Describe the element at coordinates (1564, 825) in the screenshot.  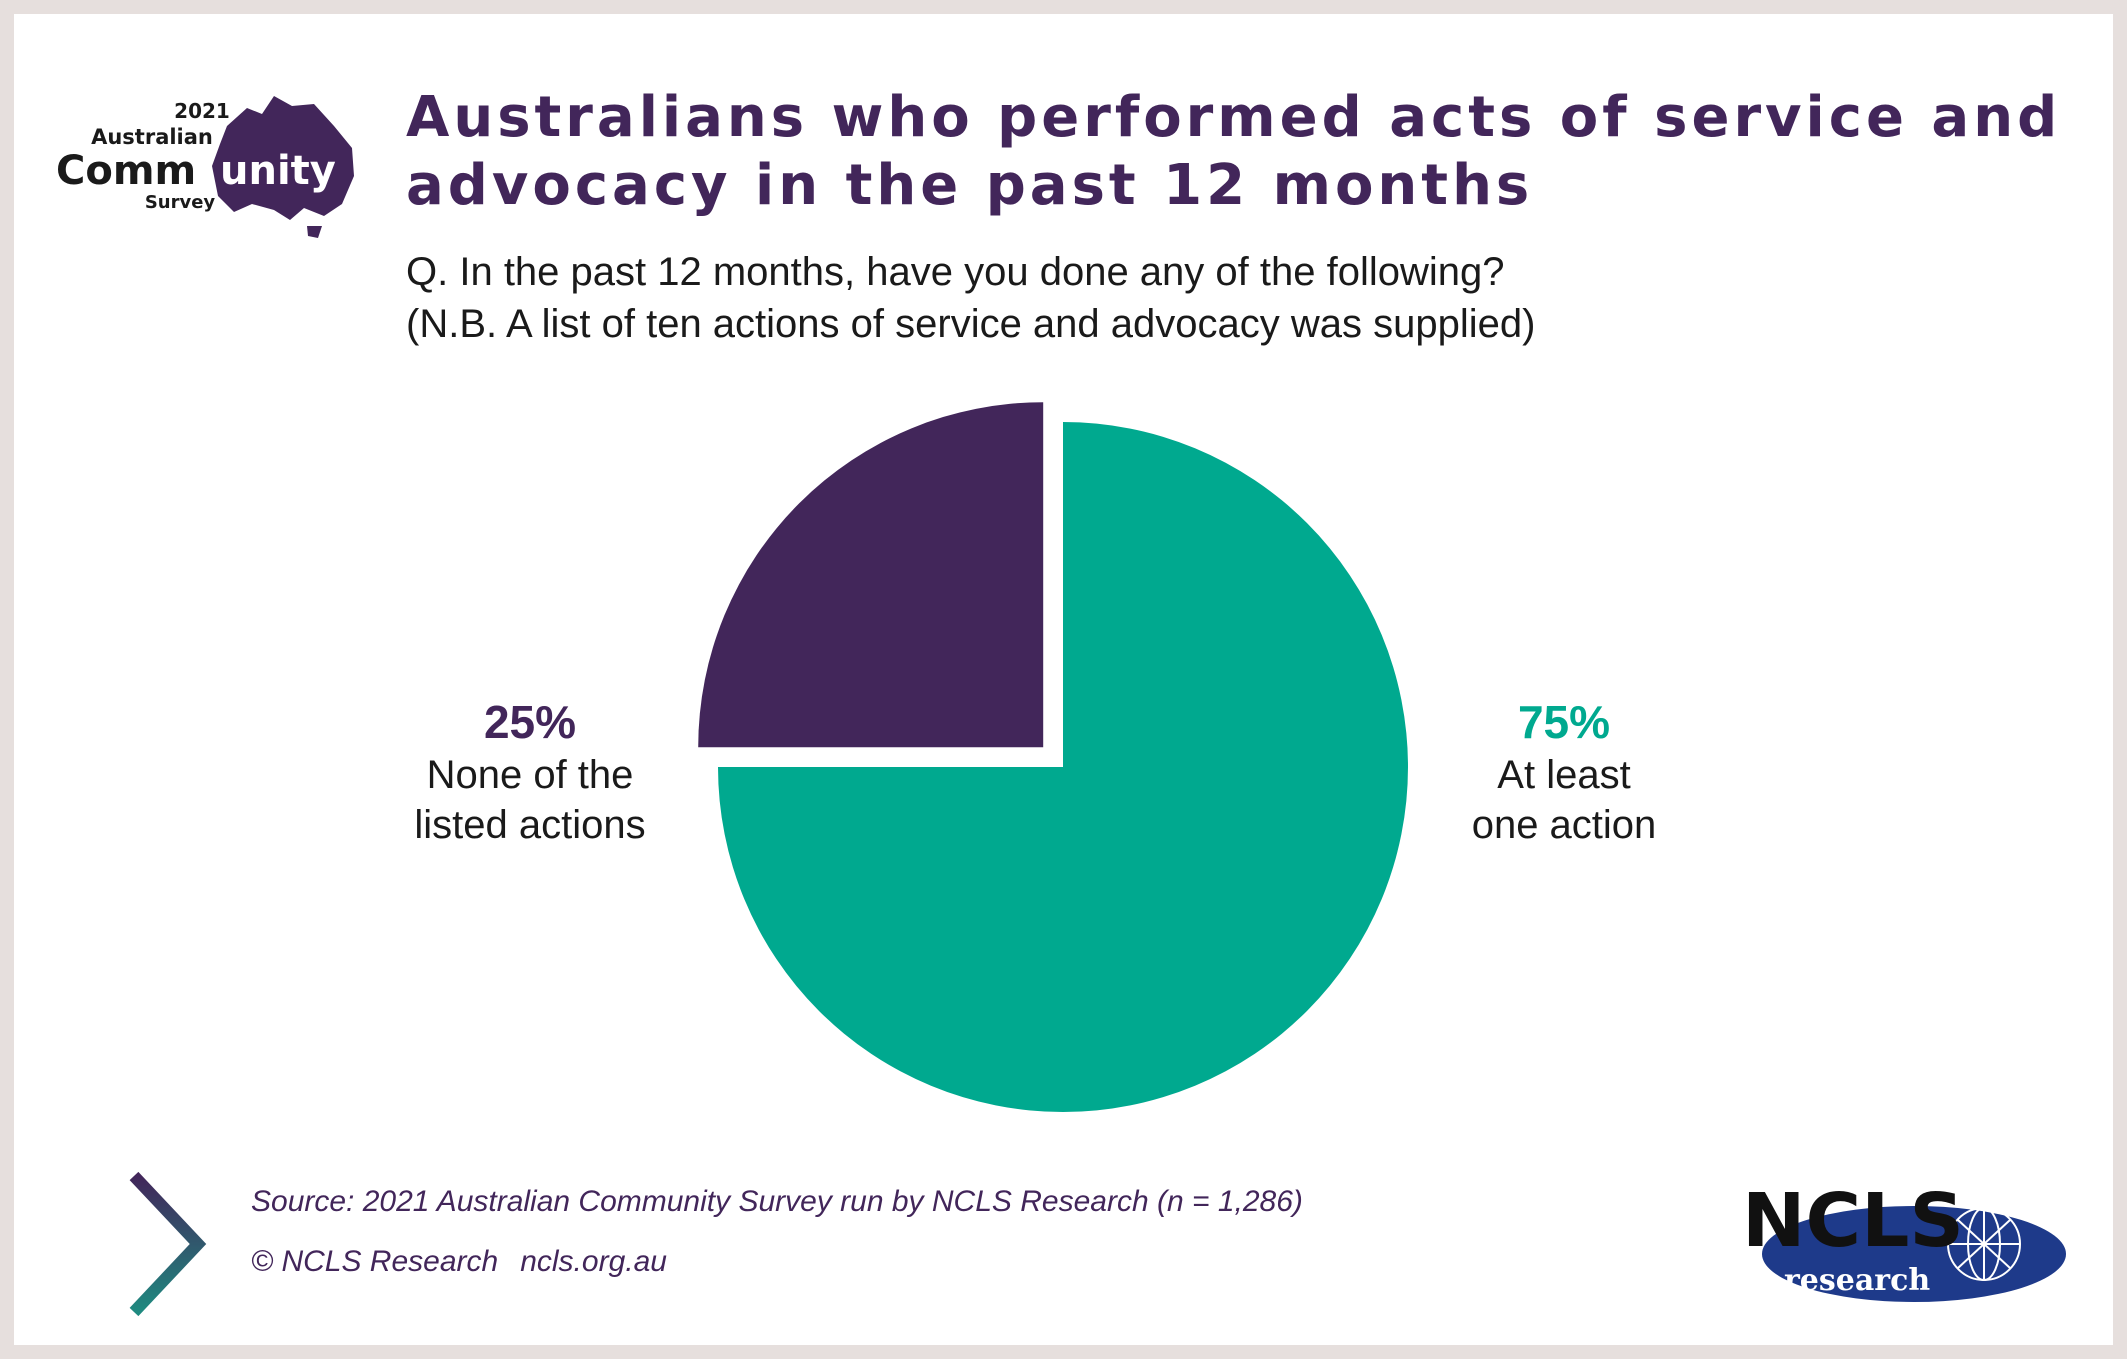
I see `slice-name-line: one action` at that location.